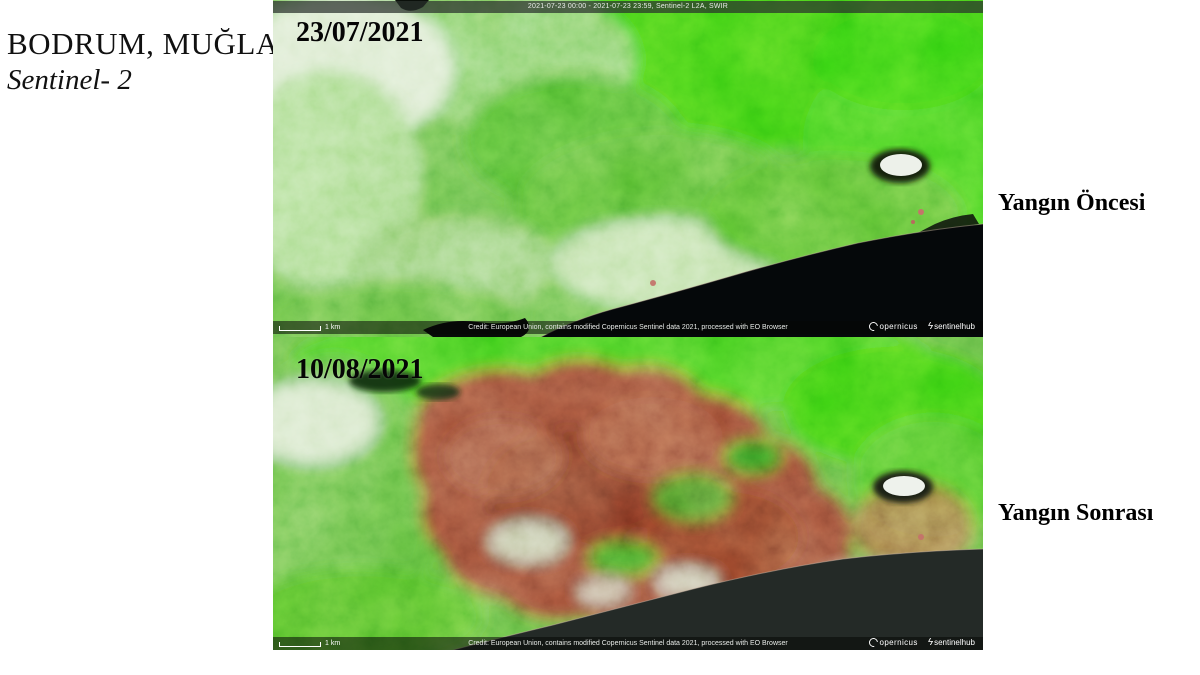 This screenshot has width=1200, height=675. I want to click on label-after-fire: Yangın Sonrası, so click(1076, 513).